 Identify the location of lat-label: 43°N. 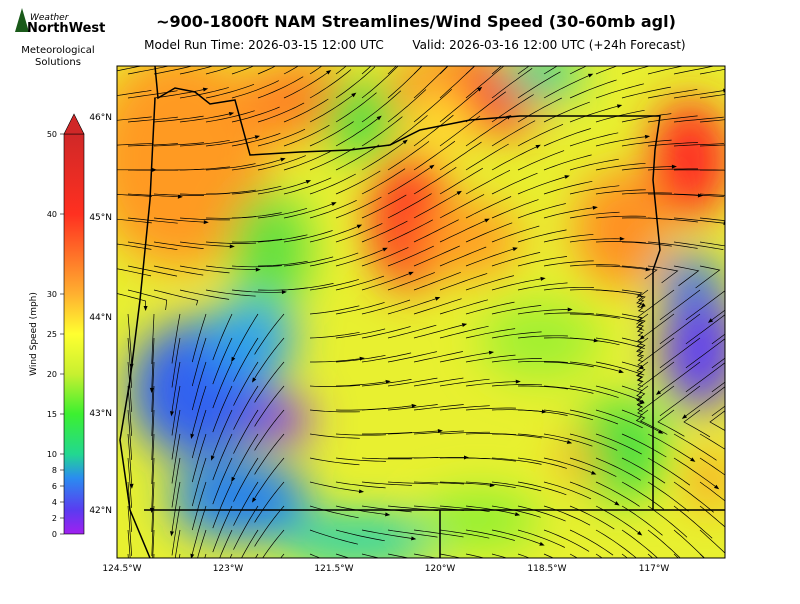
(100, 414).